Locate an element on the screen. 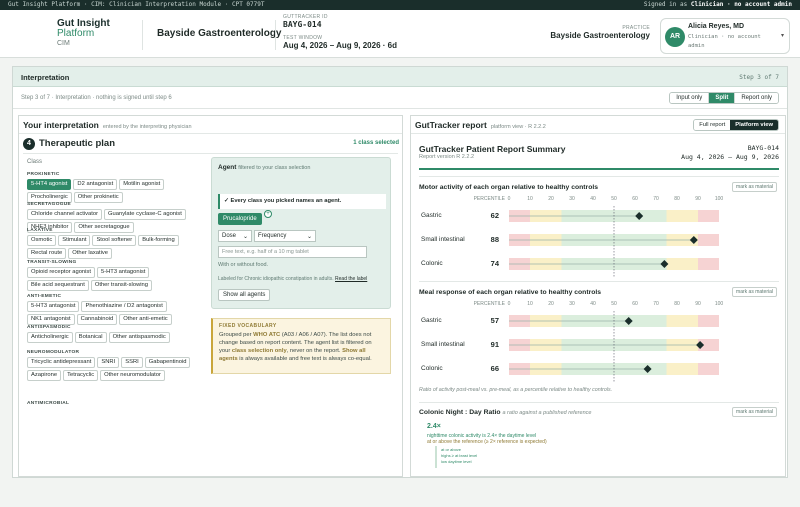 The width and height of the screenshot is (800, 507). ratio-line5: low daytime level is located at coordinates (456, 461).